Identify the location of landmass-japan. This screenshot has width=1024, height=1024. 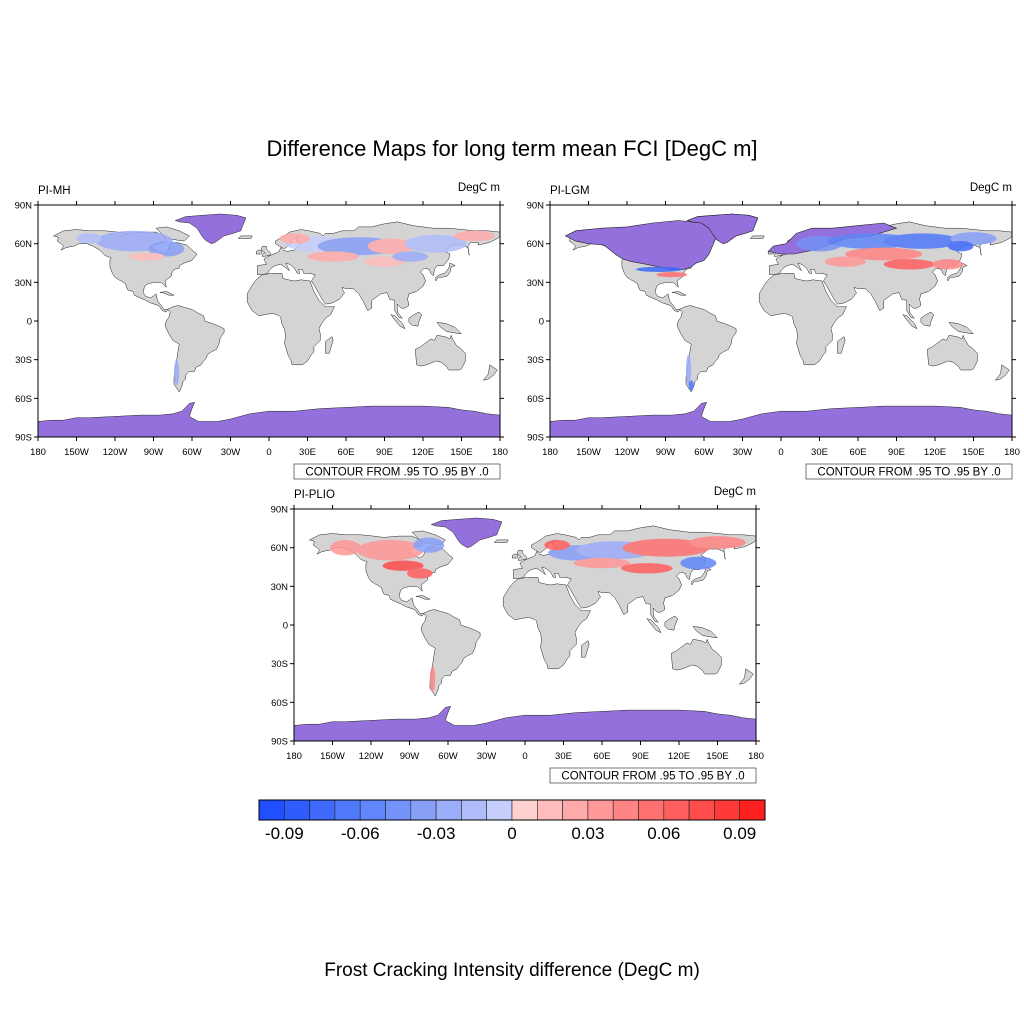
(957, 272).